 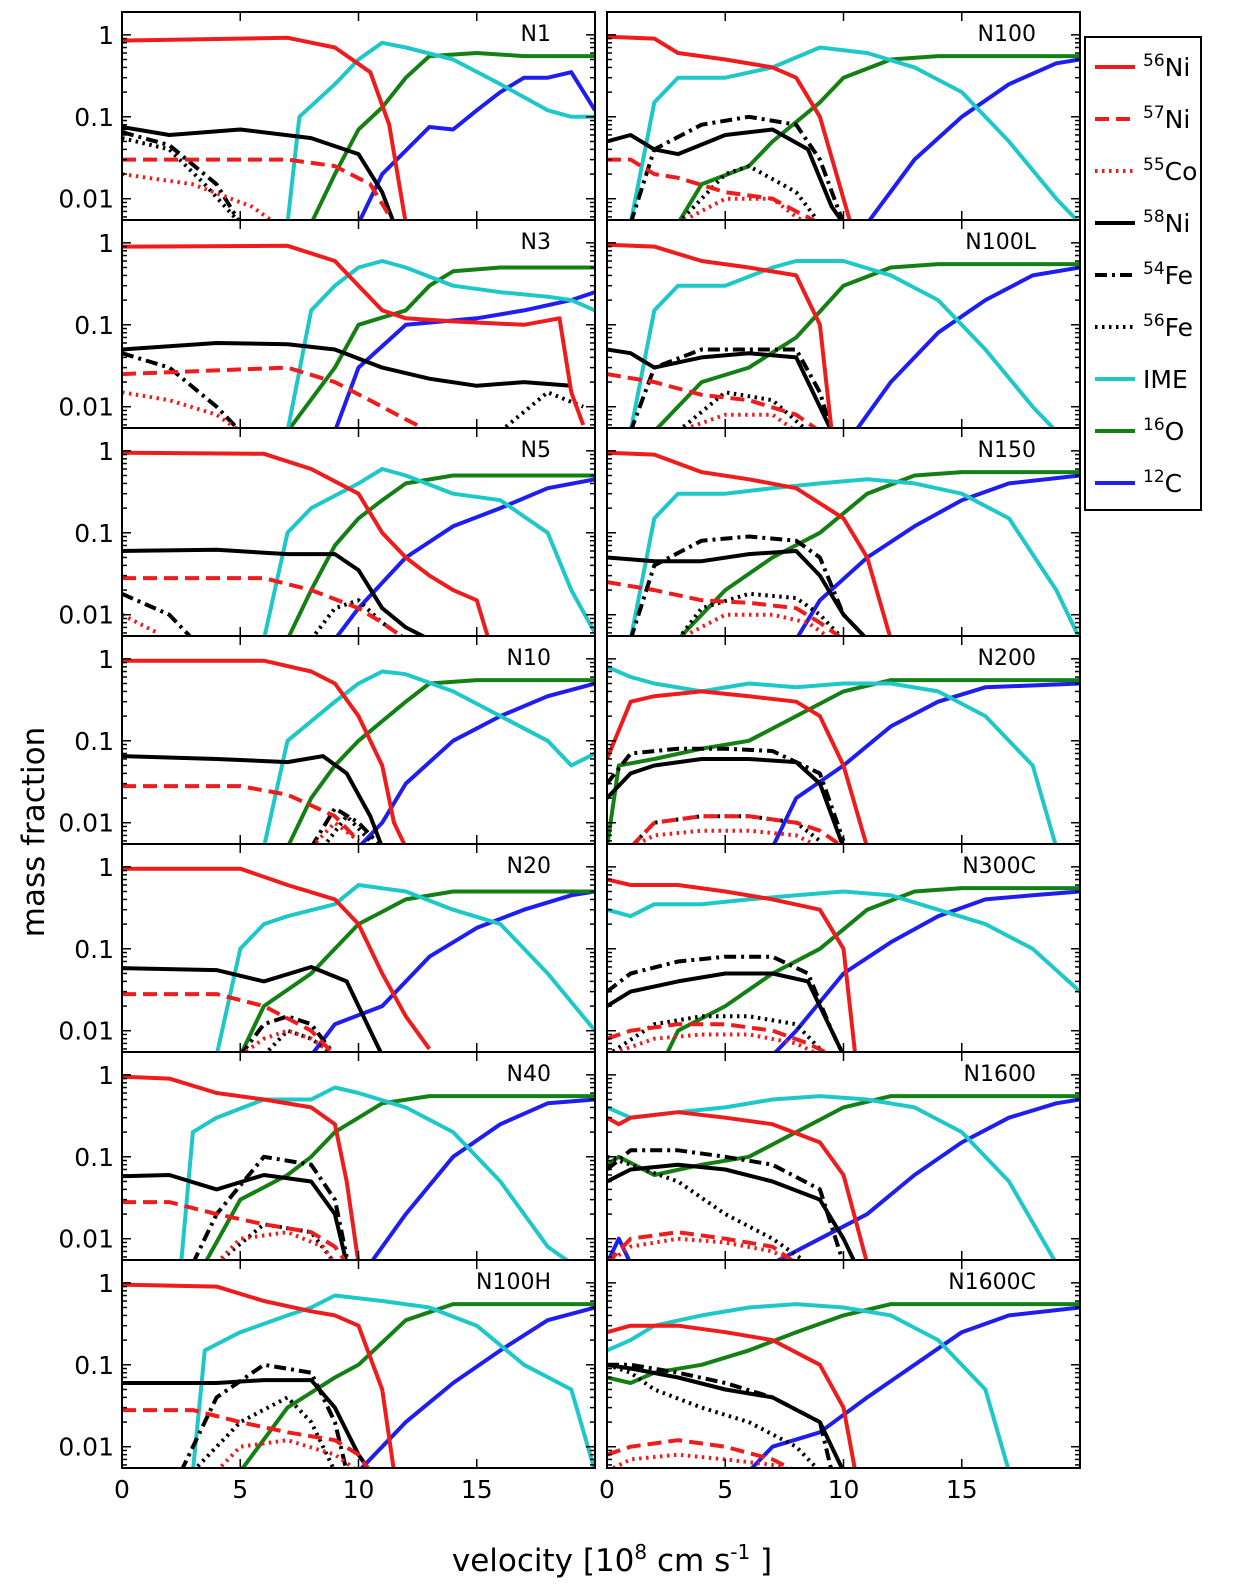 What do you see at coordinates (1000, 242) in the screenshot?
I see `panel-label: N100L` at bounding box center [1000, 242].